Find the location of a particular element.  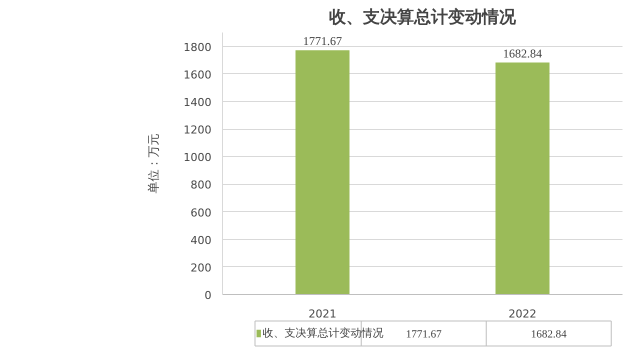

legend-label: 收、支决算总计变动情况 is located at coordinates (323, 333).